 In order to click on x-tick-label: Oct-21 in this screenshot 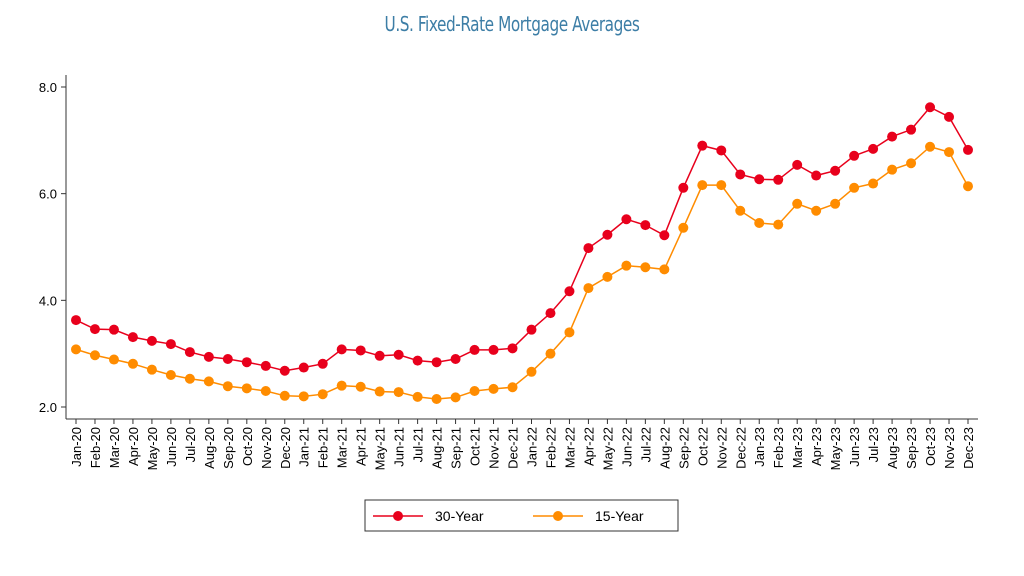, I will do `click(475, 446)`.